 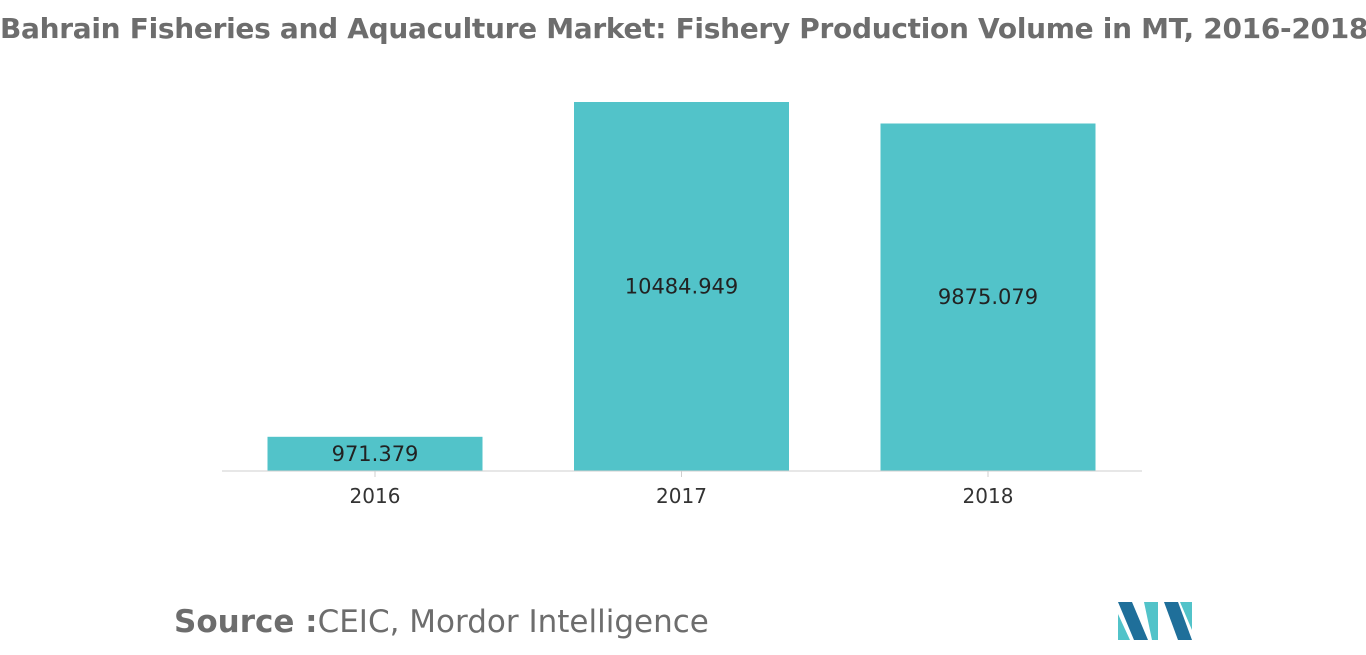 I want to click on logo-middle-shape, so click(x=1151, y=621).